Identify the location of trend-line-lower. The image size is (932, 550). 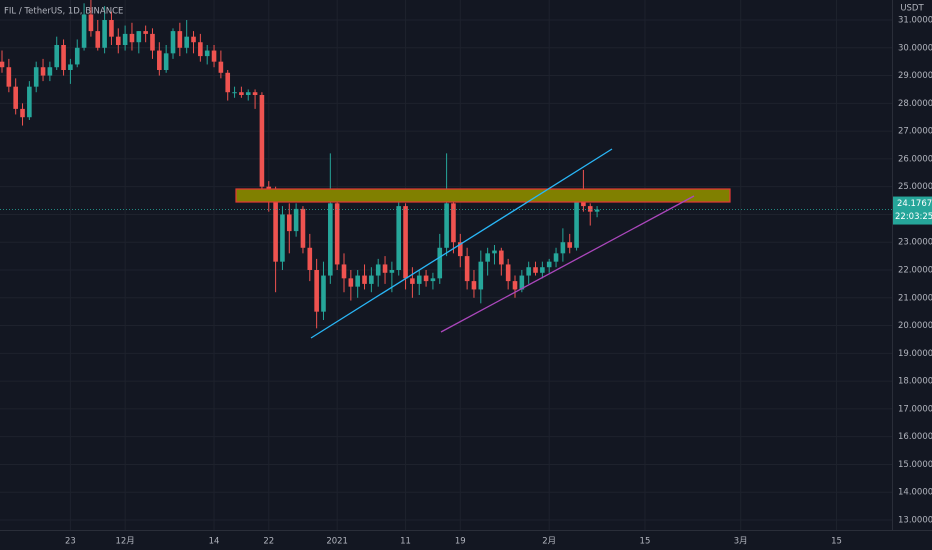
(567, 264).